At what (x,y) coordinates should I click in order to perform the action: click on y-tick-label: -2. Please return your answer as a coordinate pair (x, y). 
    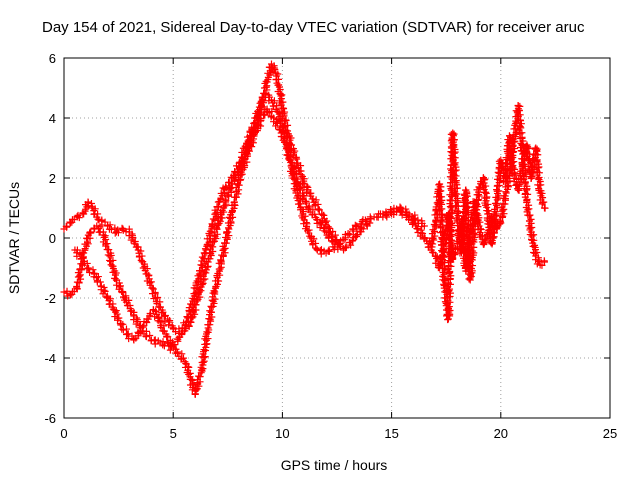
    Looking at the image, I should click on (50, 298).